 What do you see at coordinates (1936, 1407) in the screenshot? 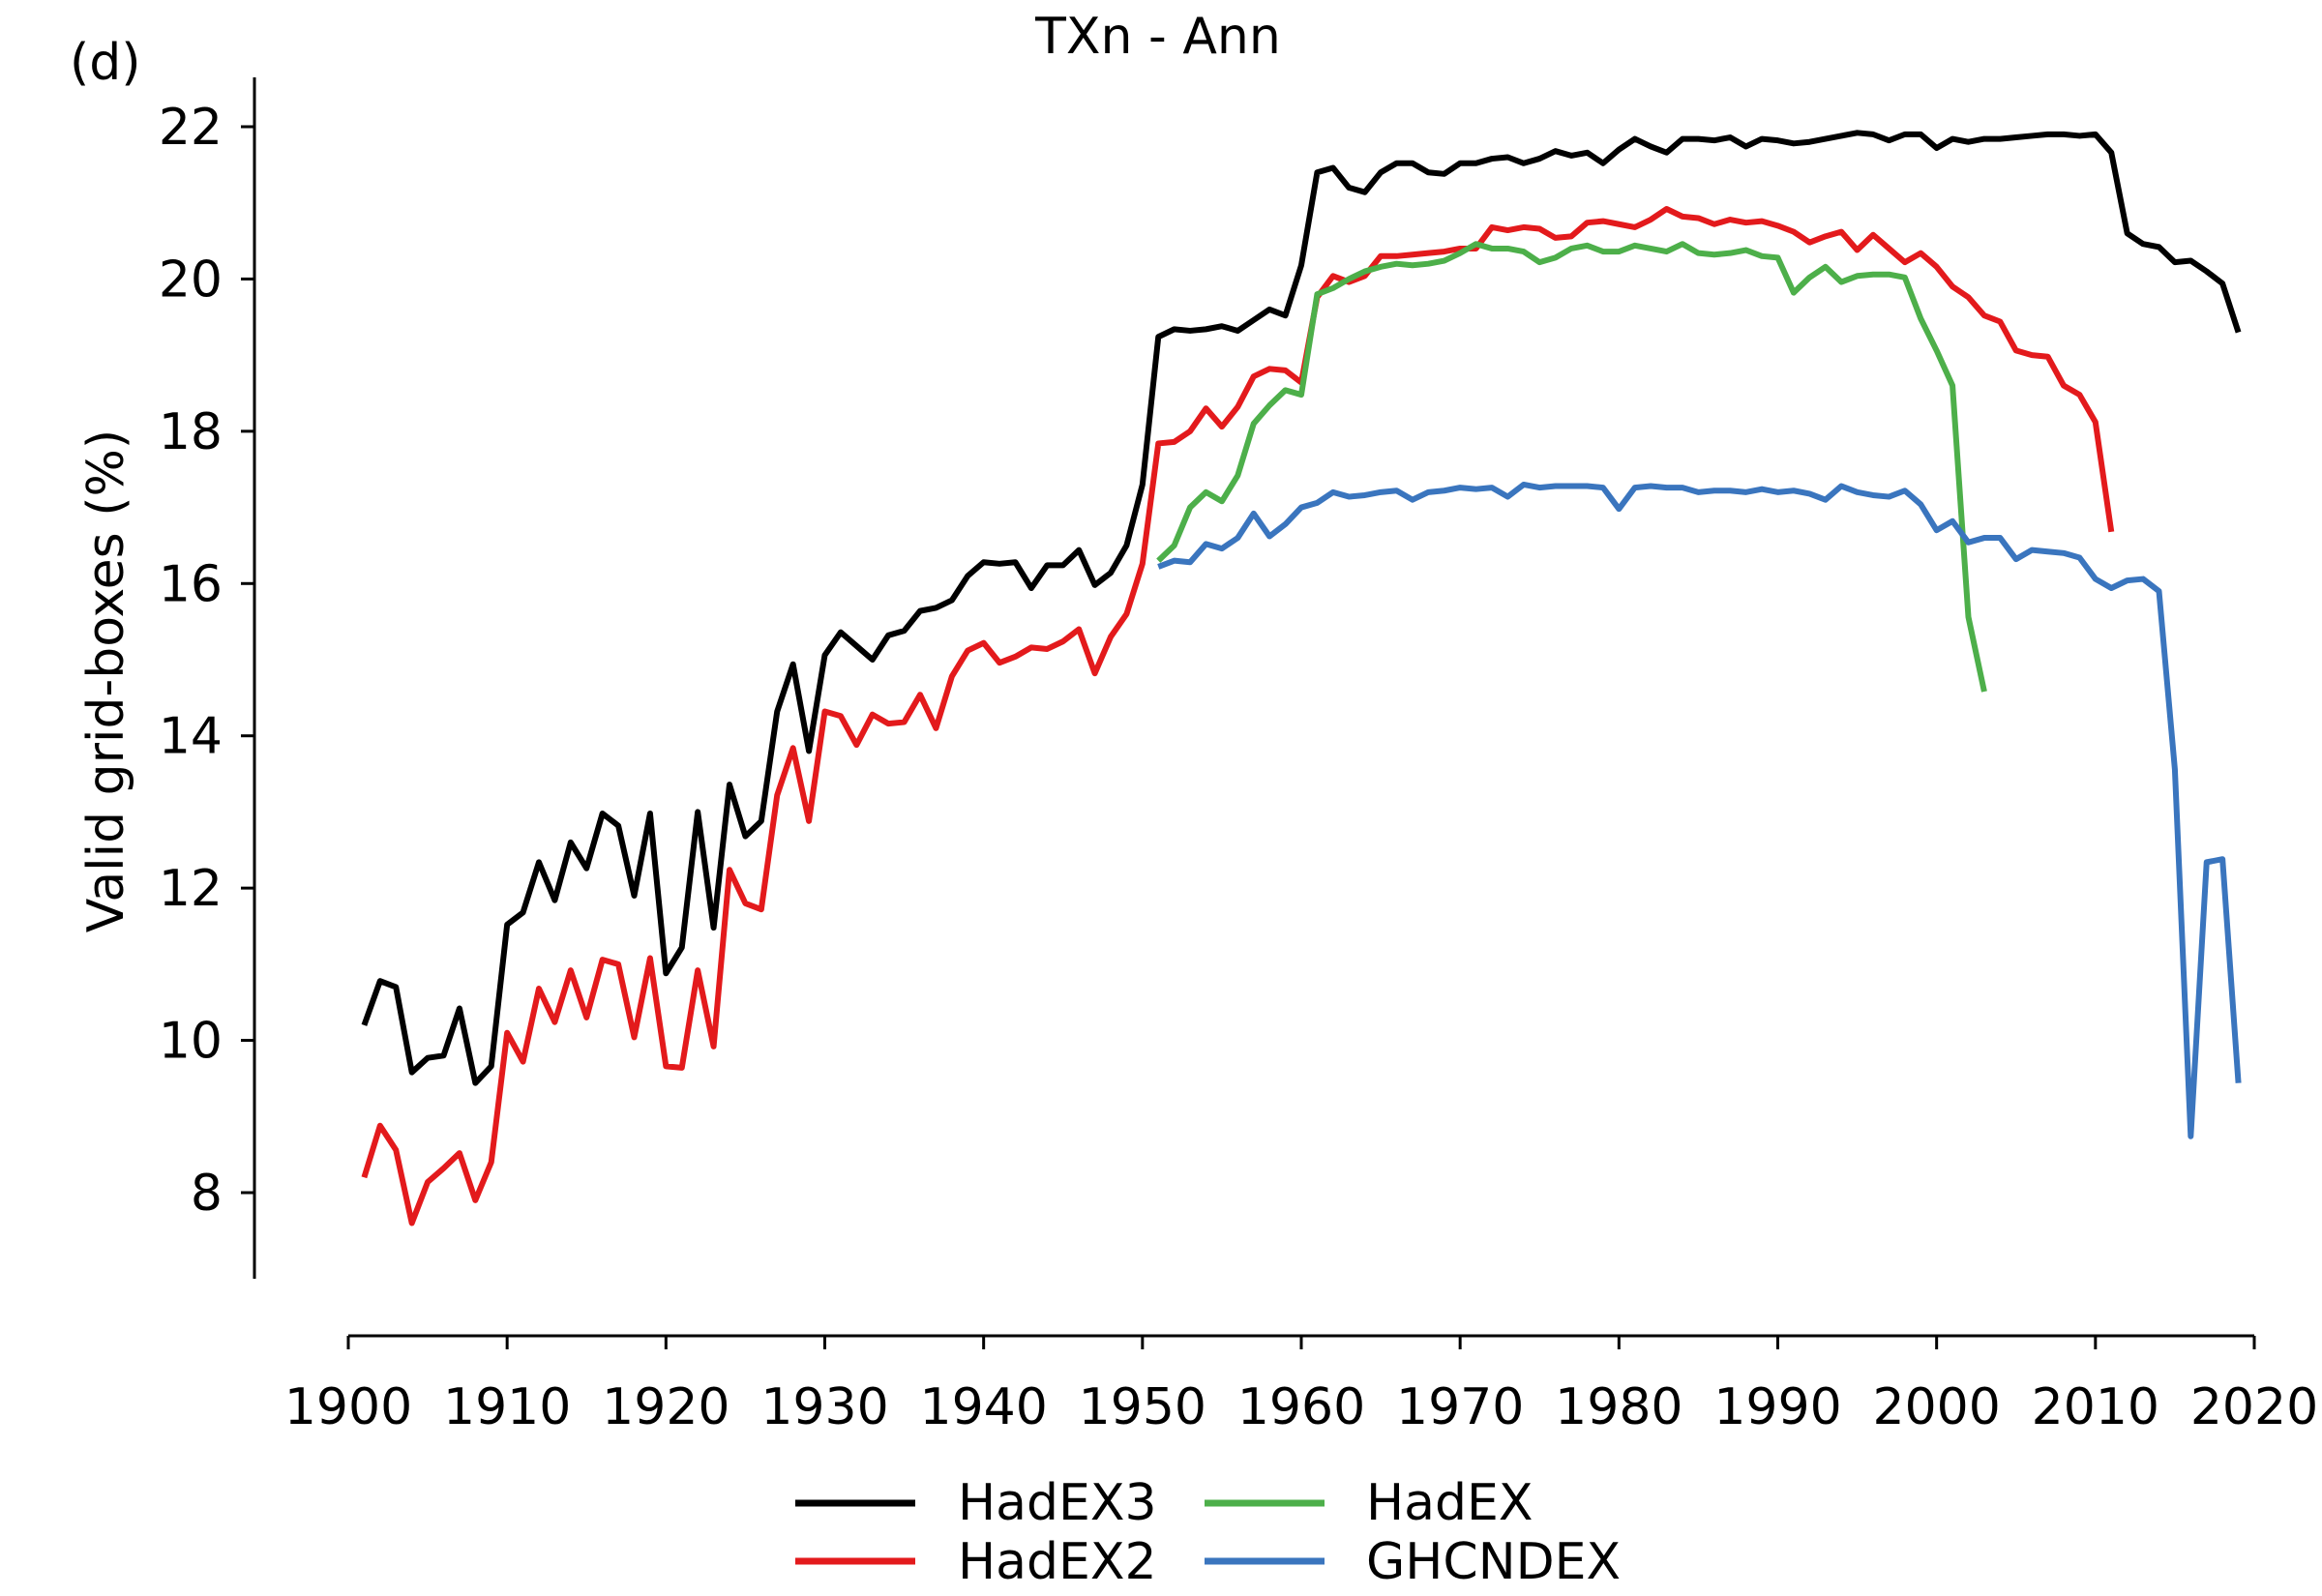
I see `x-tick-label: 2000` at bounding box center [1936, 1407].